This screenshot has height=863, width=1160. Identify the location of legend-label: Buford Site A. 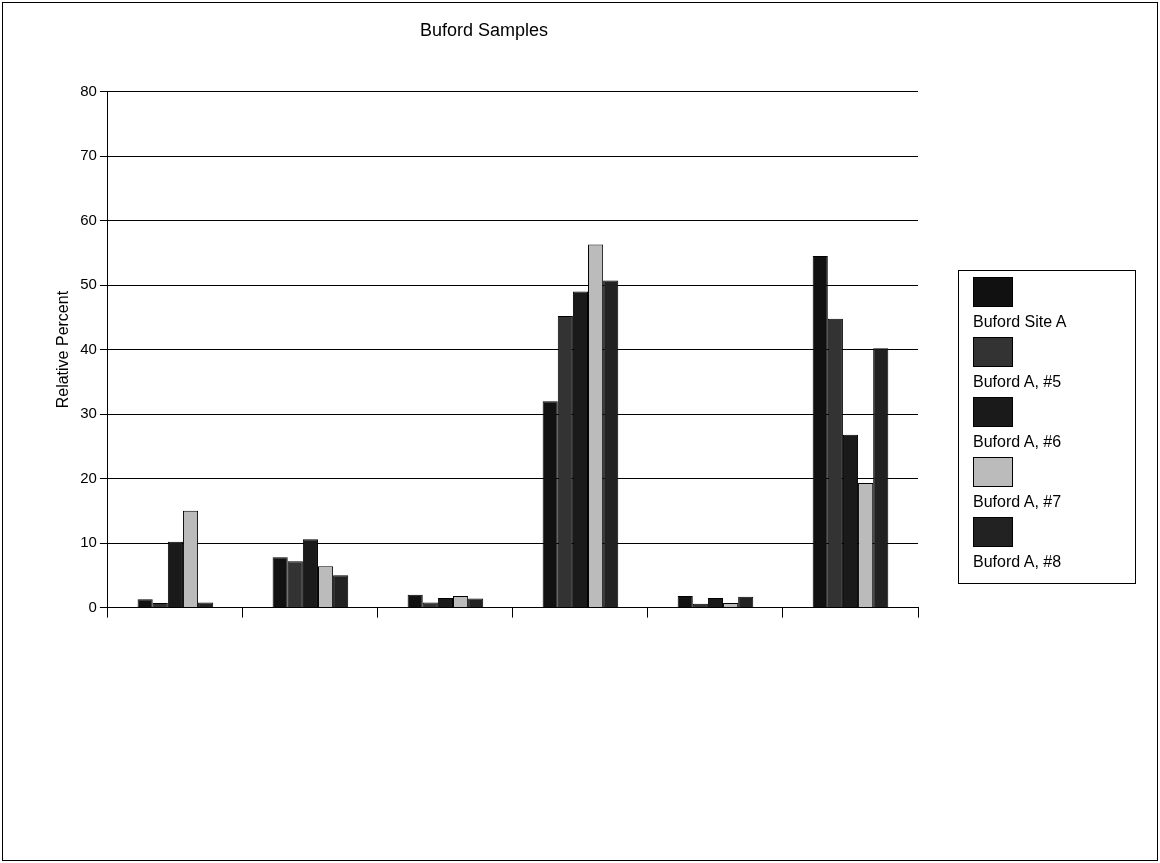
(1020, 322).